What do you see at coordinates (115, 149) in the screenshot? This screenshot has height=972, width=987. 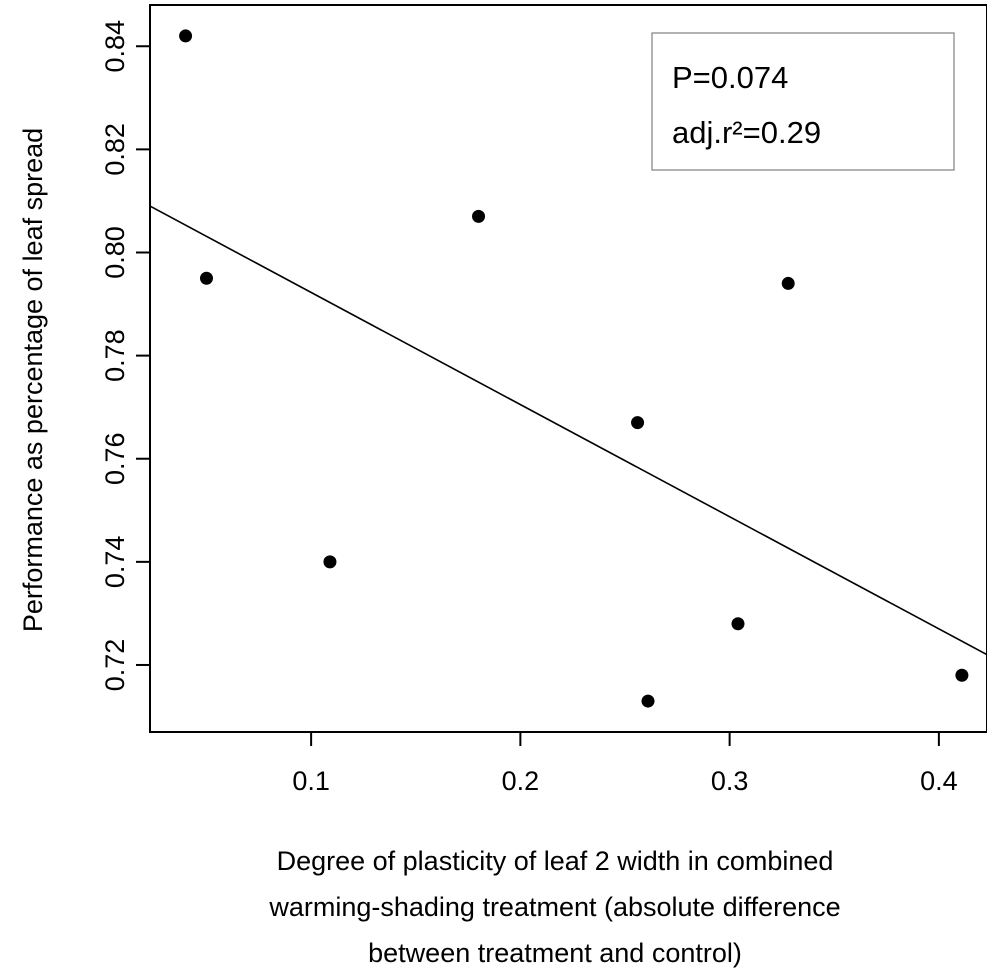 I see `y-tick-label: 0.82` at bounding box center [115, 149].